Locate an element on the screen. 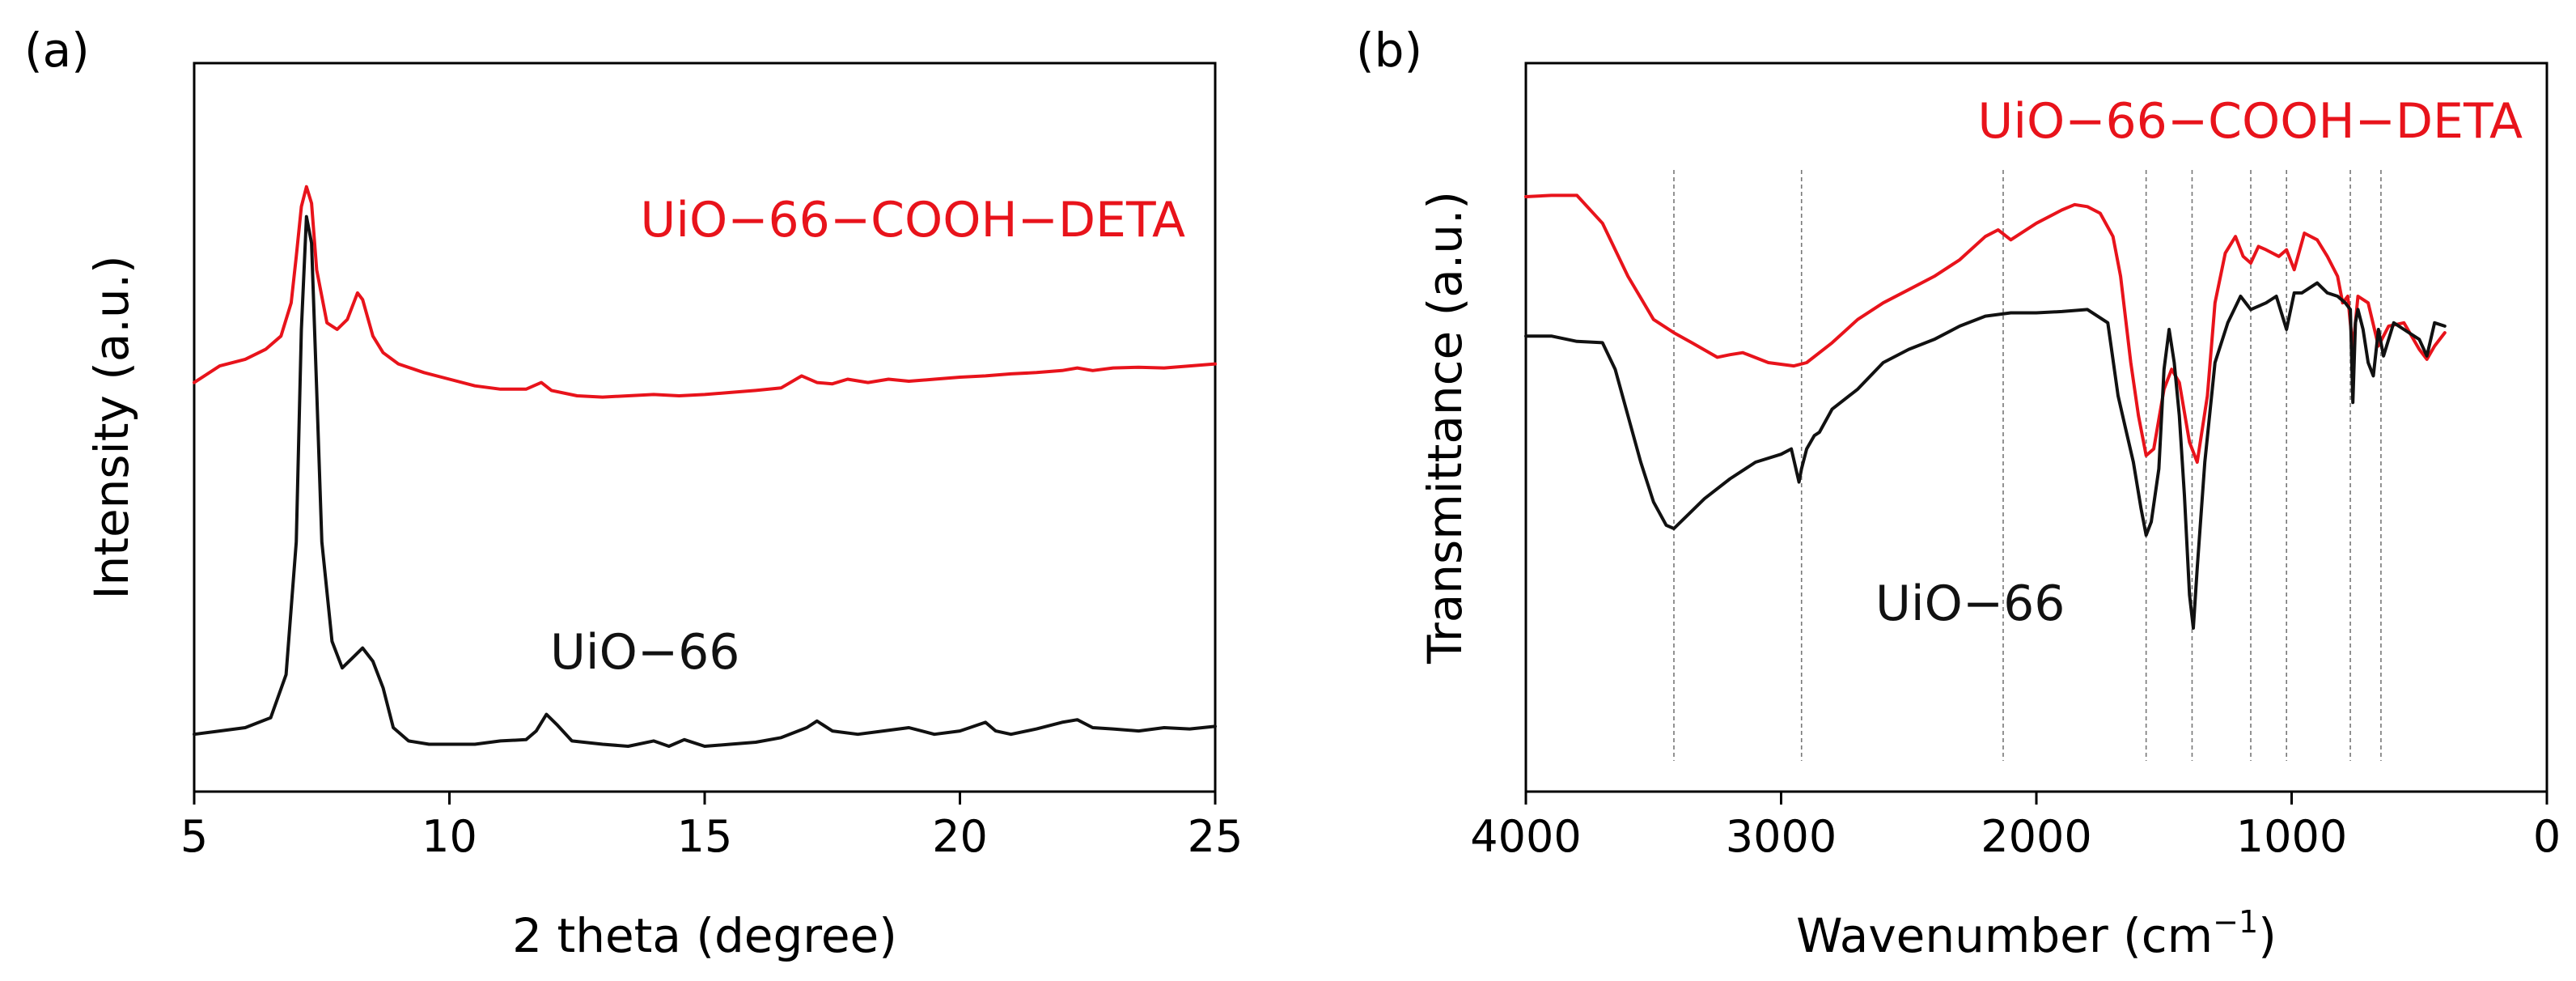 Image resolution: width=2576 pixels, height=981 pixels. panel-b-x-ticks is located at coordinates (2036, 798).